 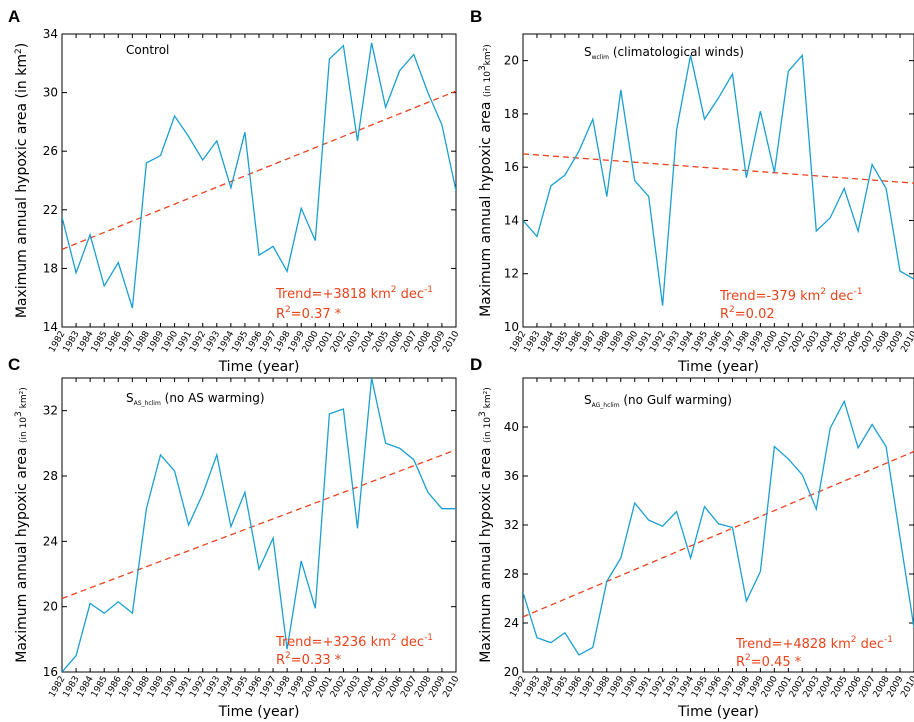 What do you see at coordinates (793, 644) in the screenshot?
I see `trend-label-main: Trend=+4828 km` at bounding box center [793, 644].